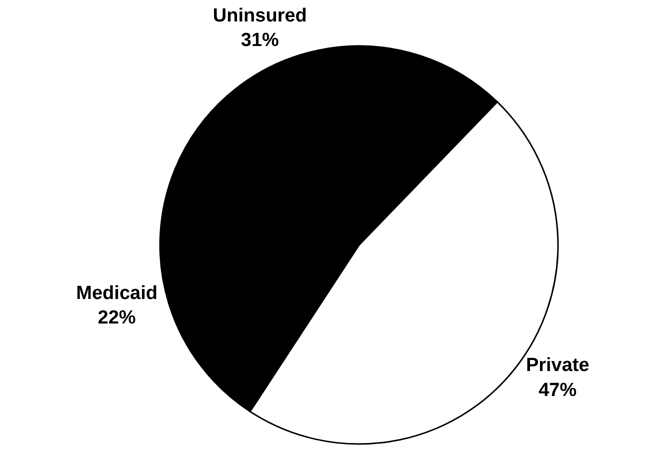 The height and width of the screenshot is (464, 666). What do you see at coordinates (117, 318) in the screenshot?
I see `data-label: 22%` at bounding box center [117, 318].